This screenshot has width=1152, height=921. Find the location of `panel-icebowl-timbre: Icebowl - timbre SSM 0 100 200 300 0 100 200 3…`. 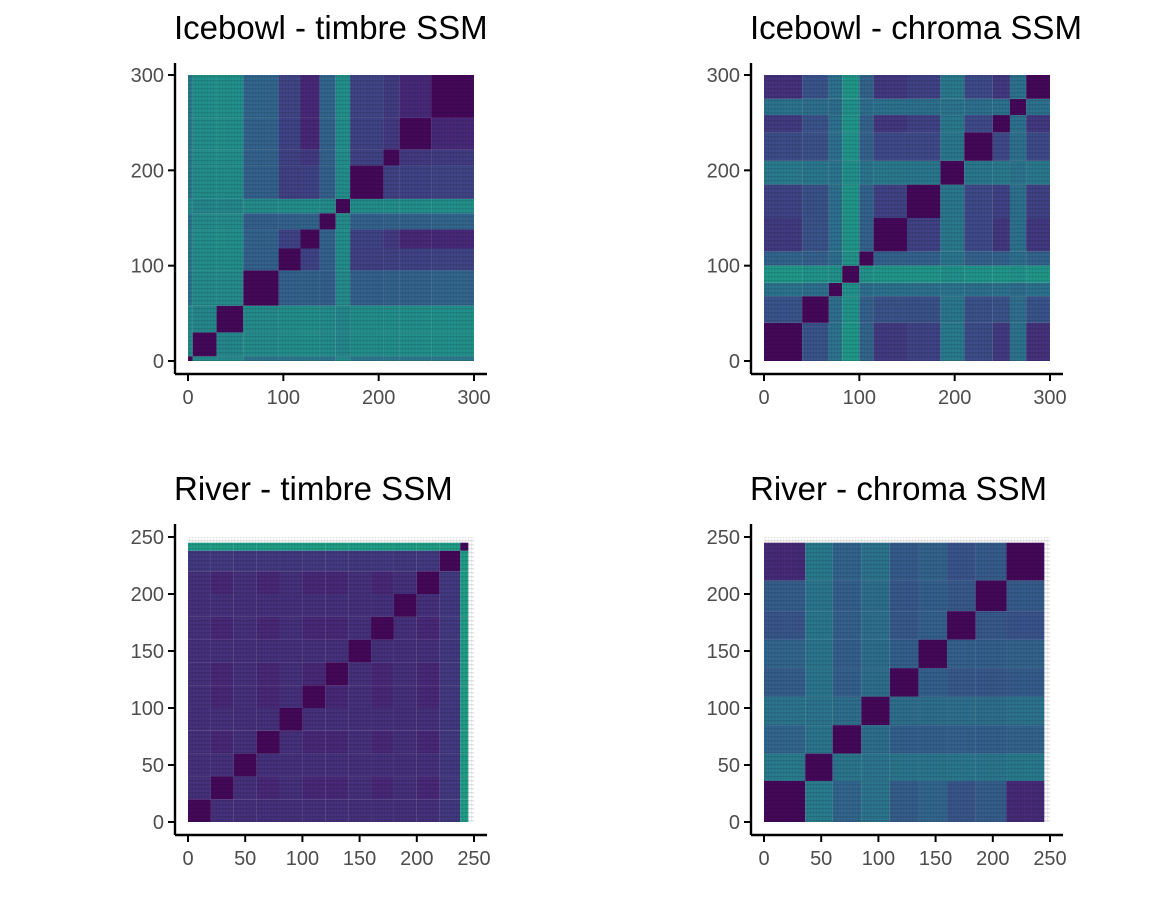

panel-icebowl-timbre: Icebowl - timbre SSM 0 100 200 300 0 100 200 3… is located at coordinates (311, 209).